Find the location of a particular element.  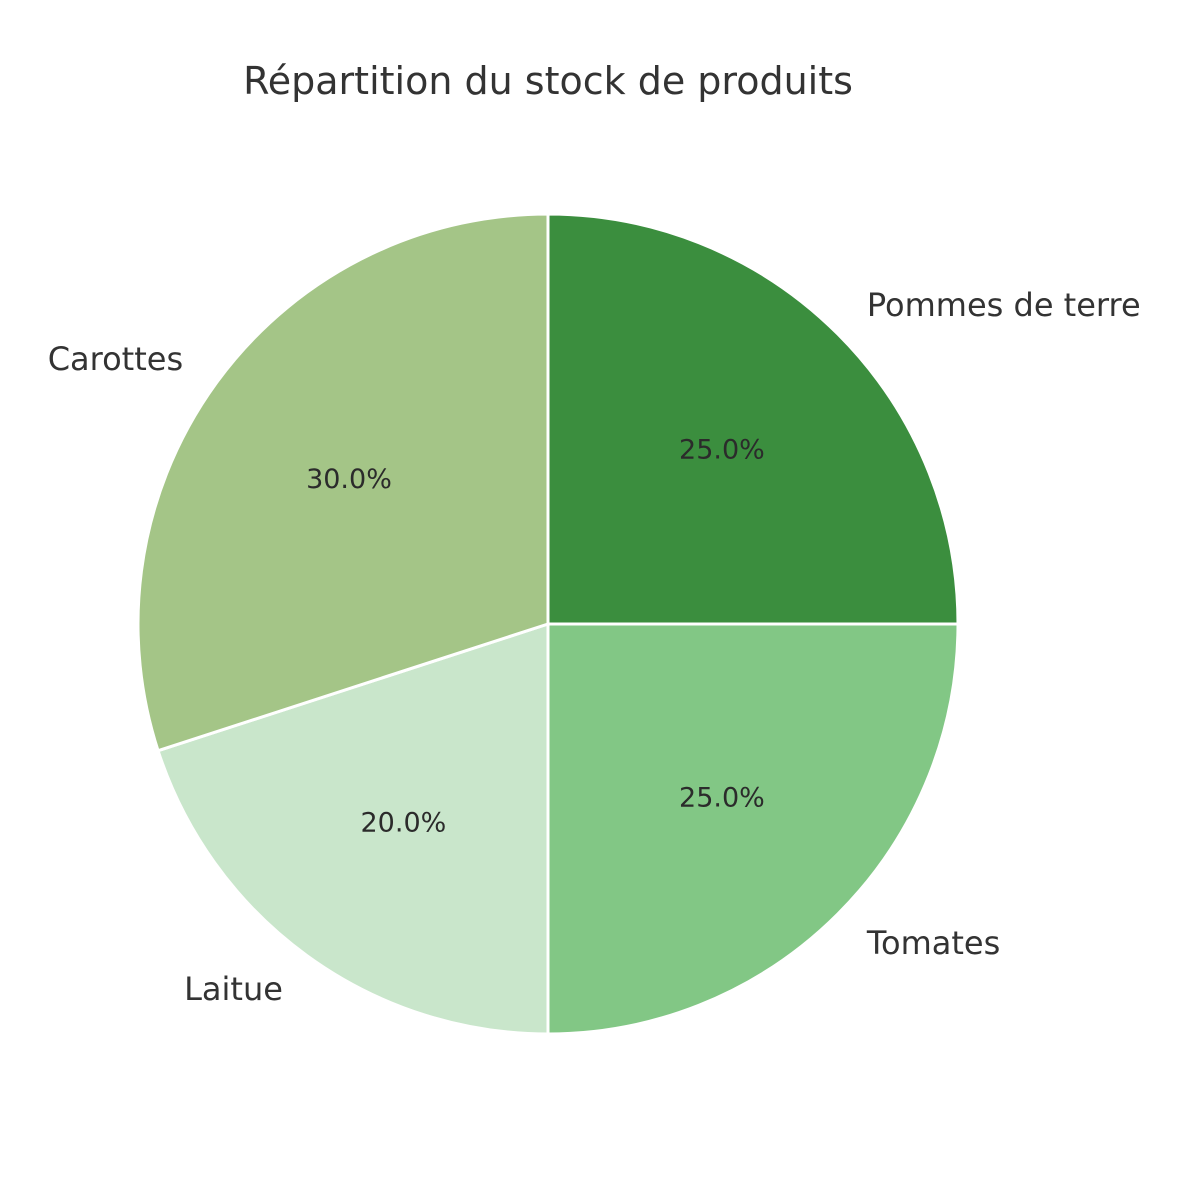

pct-label-pommes-de-terre: 25.0% is located at coordinates (722, 450).